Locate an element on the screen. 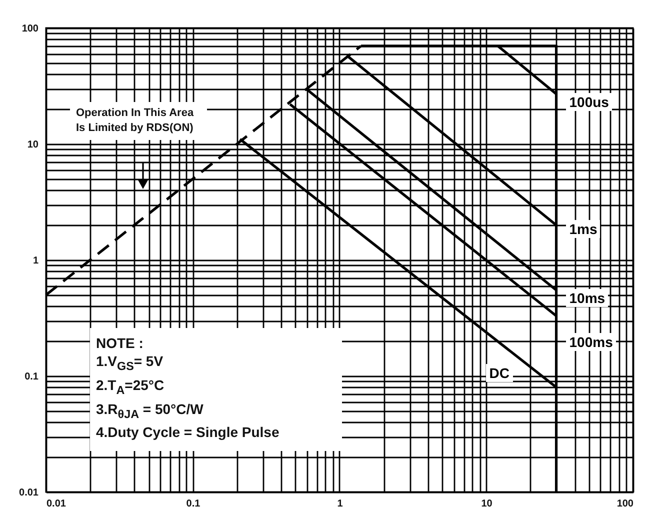 The height and width of the screenshot is (527, 665). x-tick-label: 10 is located at coordinates (487, 504).